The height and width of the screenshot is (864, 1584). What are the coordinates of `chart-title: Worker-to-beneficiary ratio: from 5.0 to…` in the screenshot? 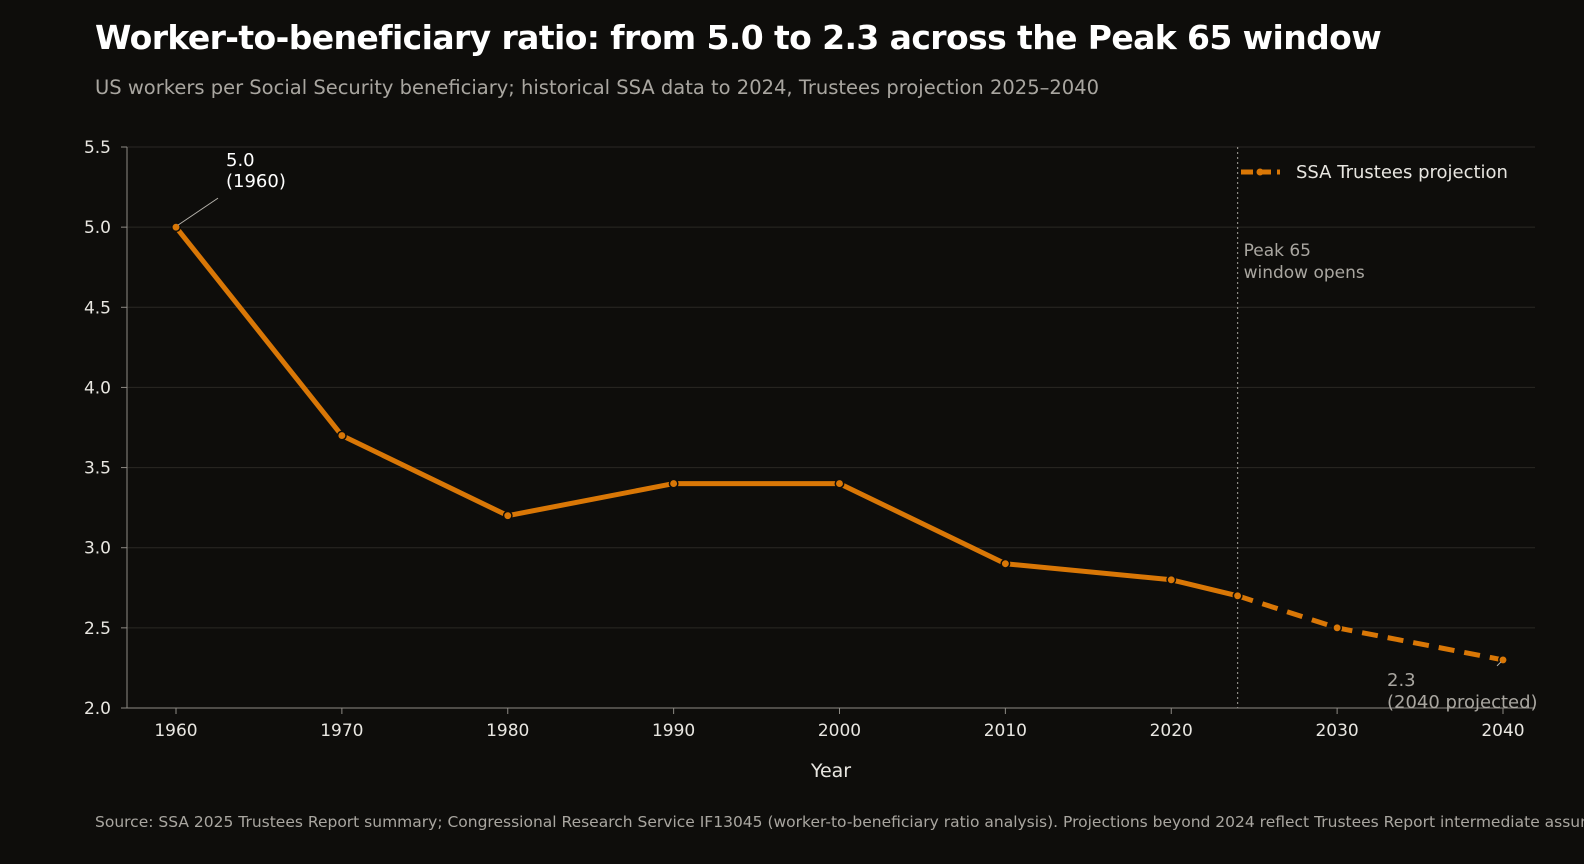 It's located at (738, 37).